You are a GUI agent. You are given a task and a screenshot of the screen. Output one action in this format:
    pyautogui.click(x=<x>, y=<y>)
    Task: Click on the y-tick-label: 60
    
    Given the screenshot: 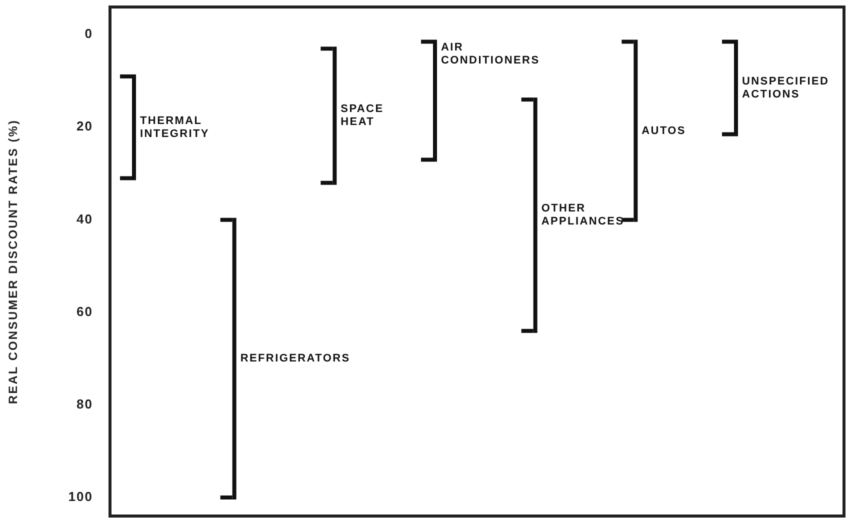 What is the action you would take?
    pyautogui.click(x=84, y=311)
    